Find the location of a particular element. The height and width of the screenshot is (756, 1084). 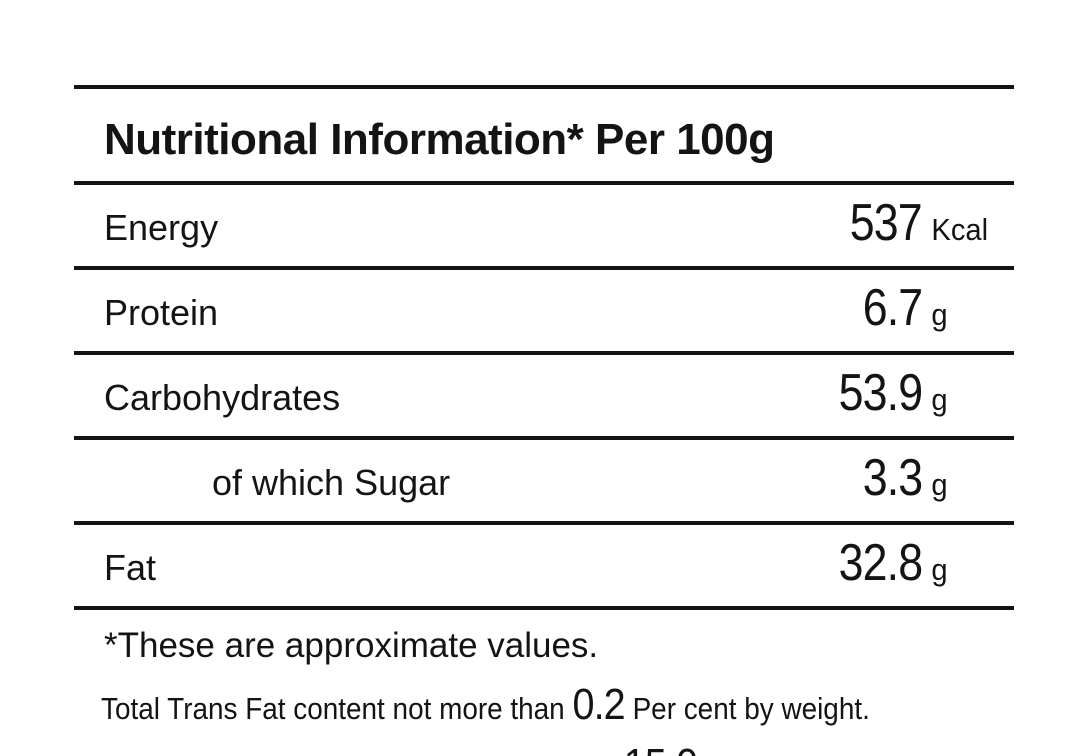

table-row-protein: Protein 6.7 g is located at coordinates (544, 310).